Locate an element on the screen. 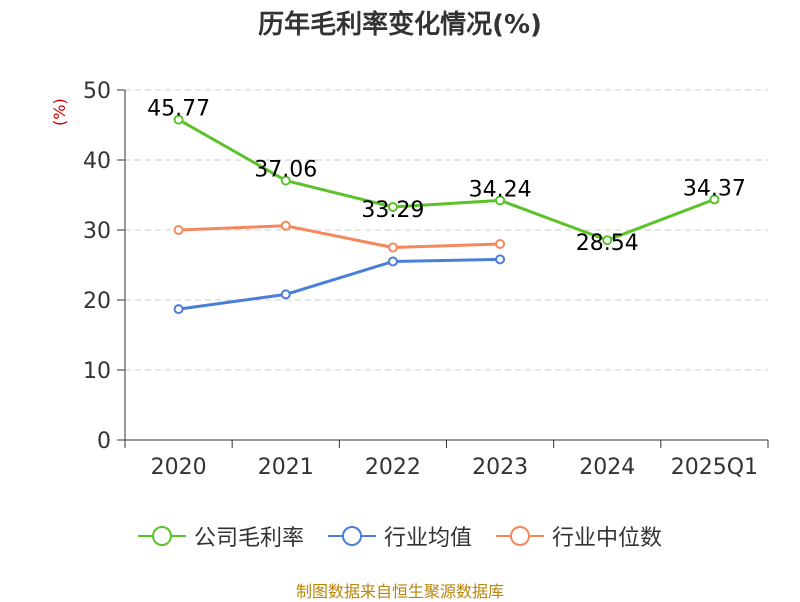 Image resolution: width=800 pixels, height=602 pixels. legend-swatch-company-icon is located at coordinates (161, 536).